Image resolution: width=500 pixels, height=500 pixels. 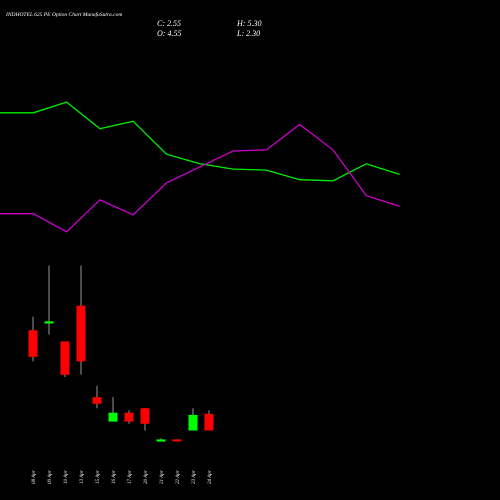 What do you see at coordinates (121, 353) in the screenshot?
I see `candlesticks` at bounding box center [121, 353].